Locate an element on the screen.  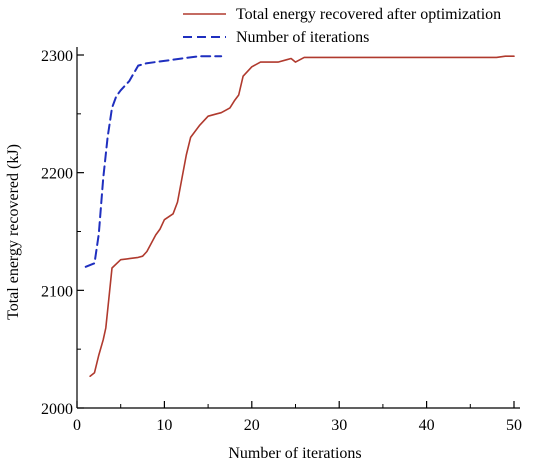
x-tick-label: 0 is located at coordinates (77, 425).